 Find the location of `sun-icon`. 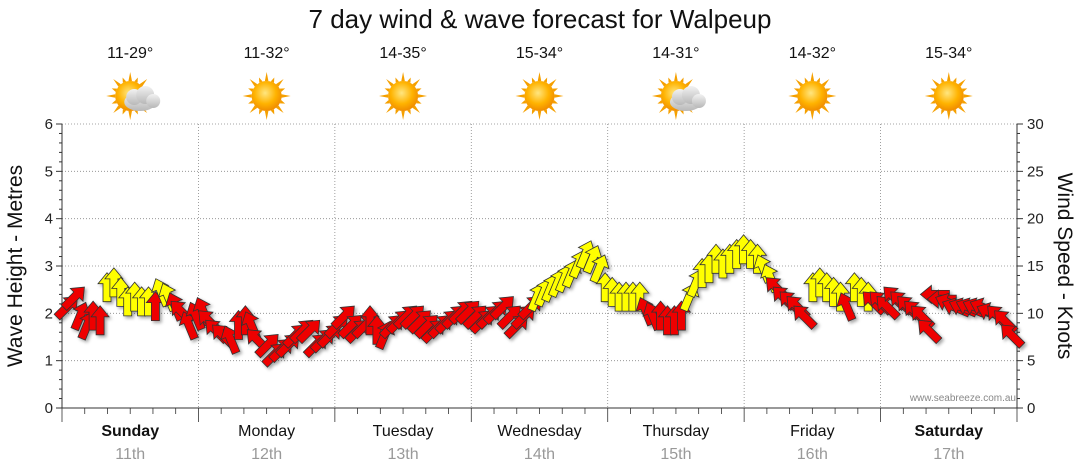

sun-icon is located at coordinates (266, 96).